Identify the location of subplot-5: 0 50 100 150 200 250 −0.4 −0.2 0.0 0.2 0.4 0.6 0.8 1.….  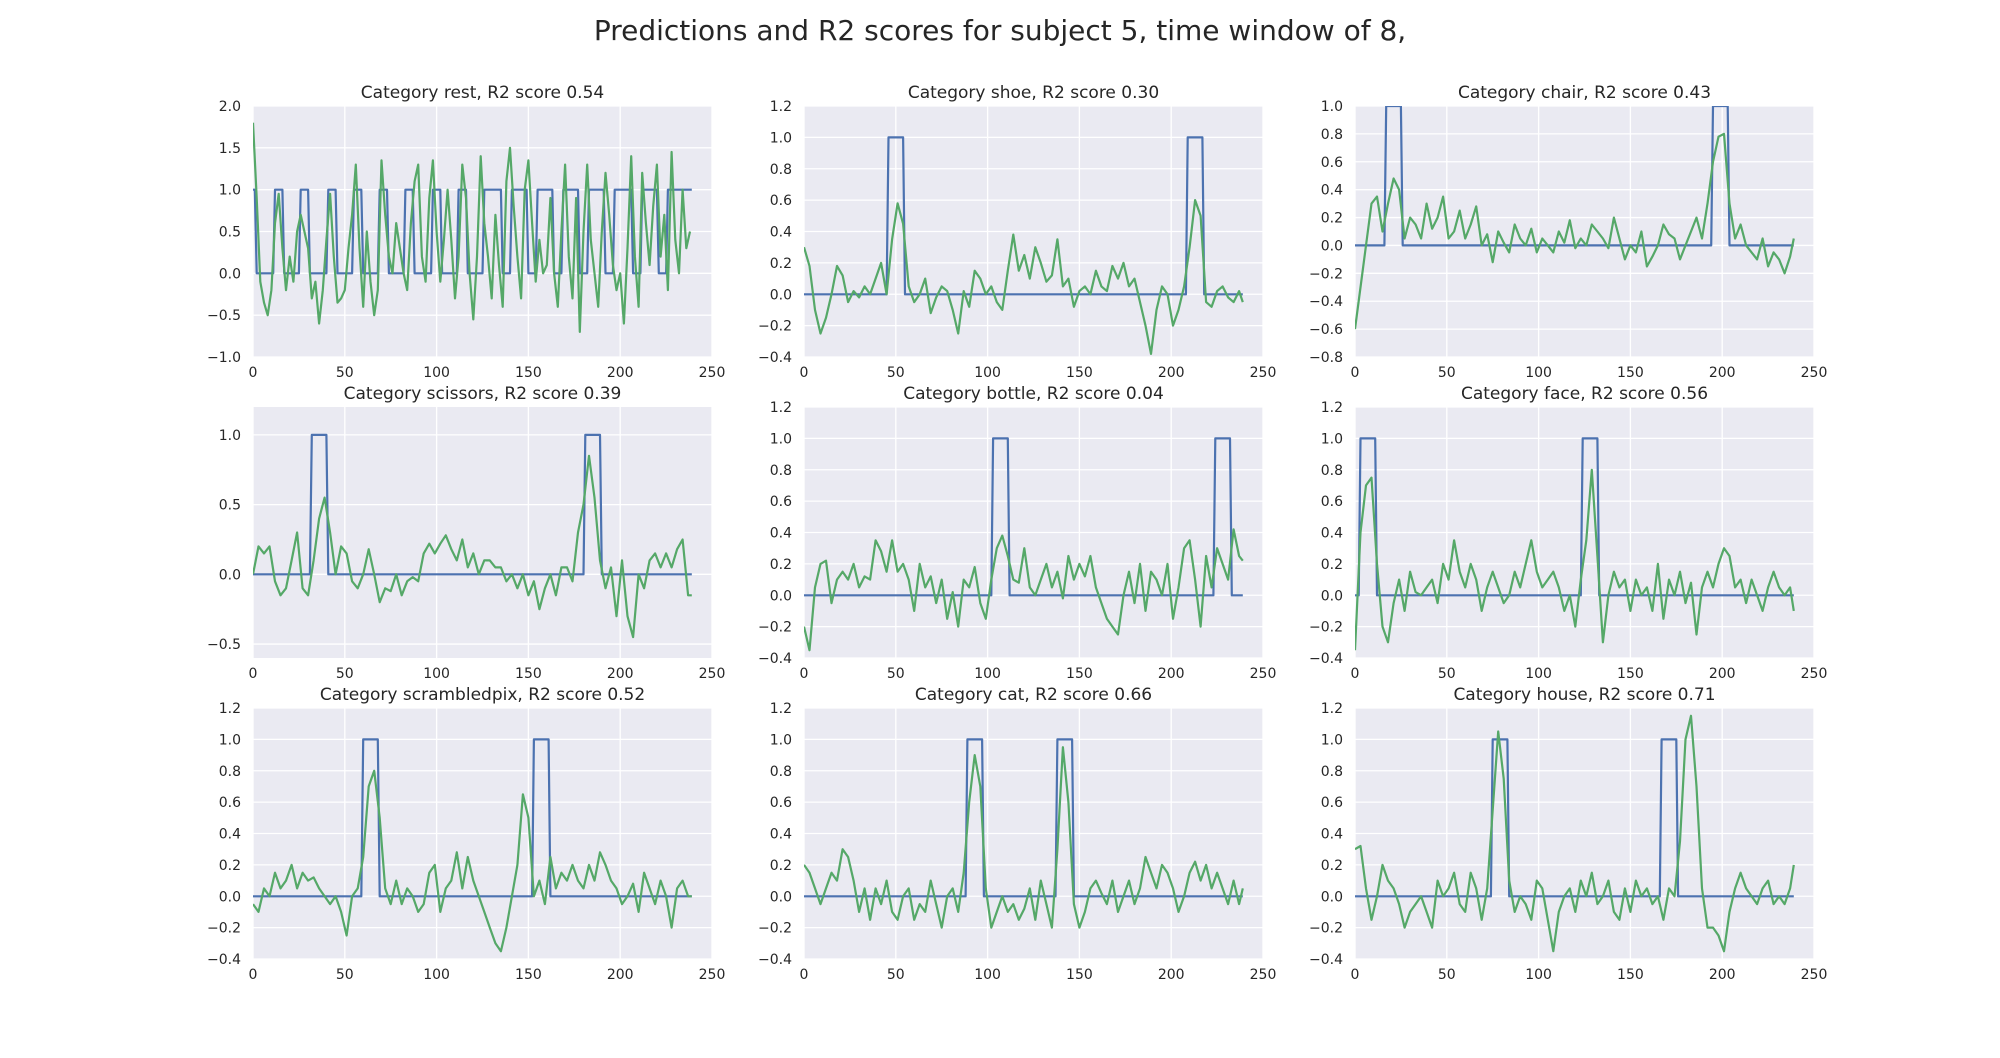
(1017, 533).